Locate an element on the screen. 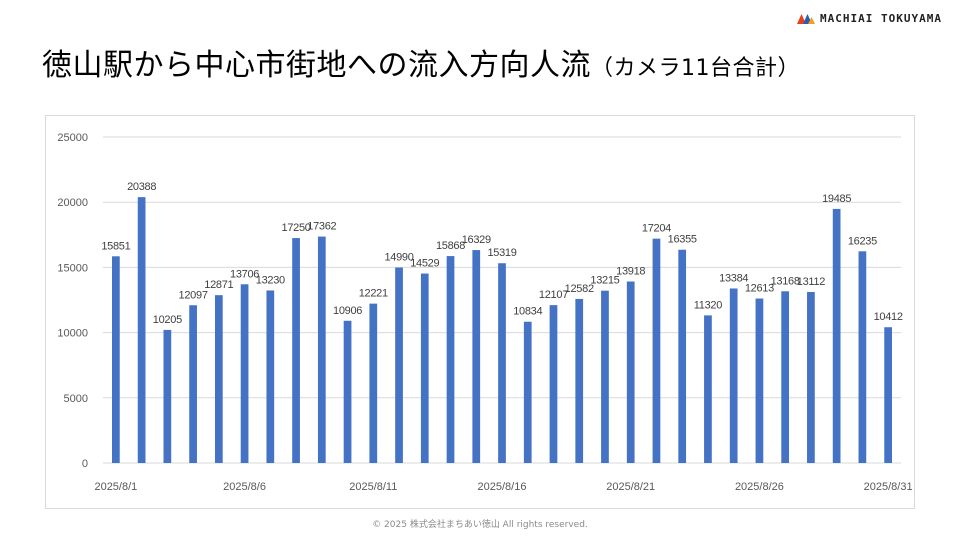 The width and height of the screenshot is (960, 540). data-label: 13112 is located at coordinates (811, 282).